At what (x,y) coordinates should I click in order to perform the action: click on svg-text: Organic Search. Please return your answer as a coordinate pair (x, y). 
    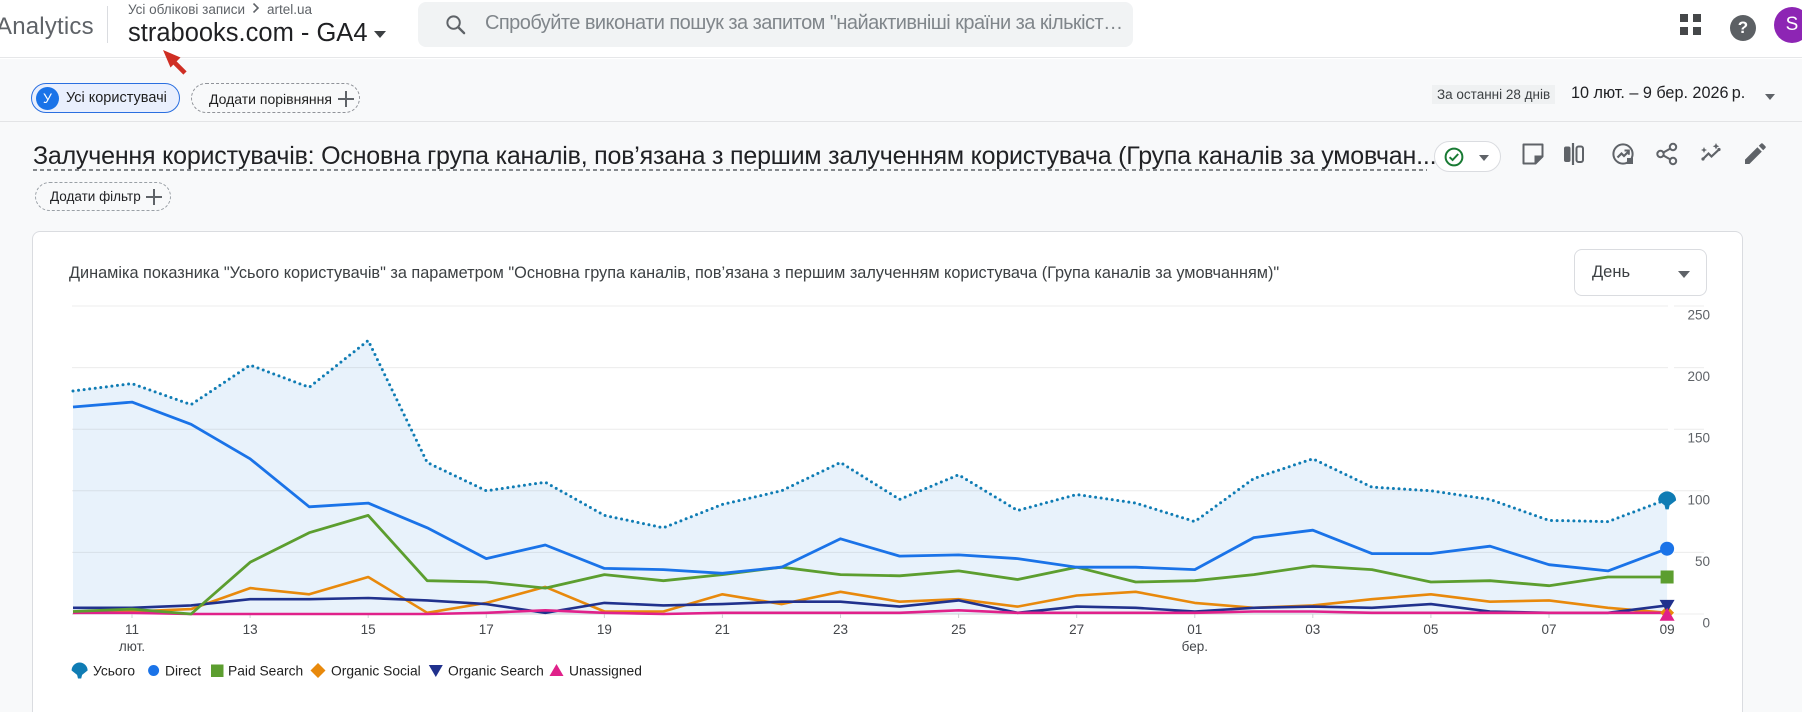
    Looking at the image, I should click on (496, 671).